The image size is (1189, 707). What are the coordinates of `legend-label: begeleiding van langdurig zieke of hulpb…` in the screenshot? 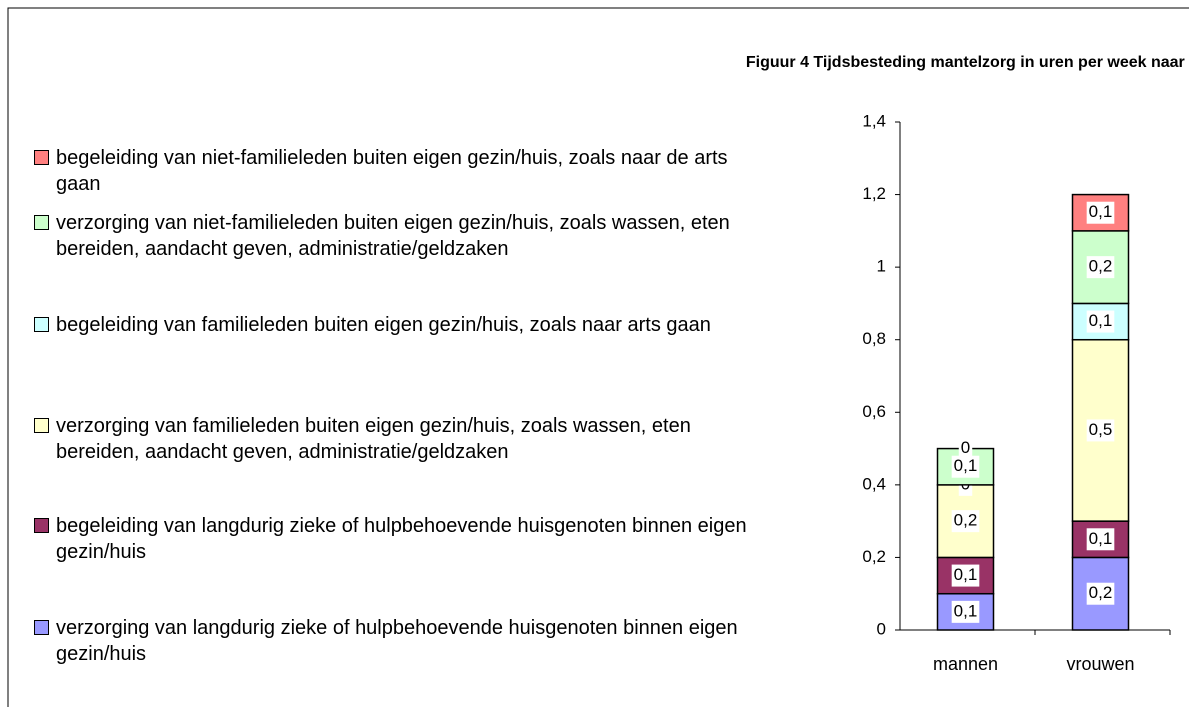 It's located at (401, 539).